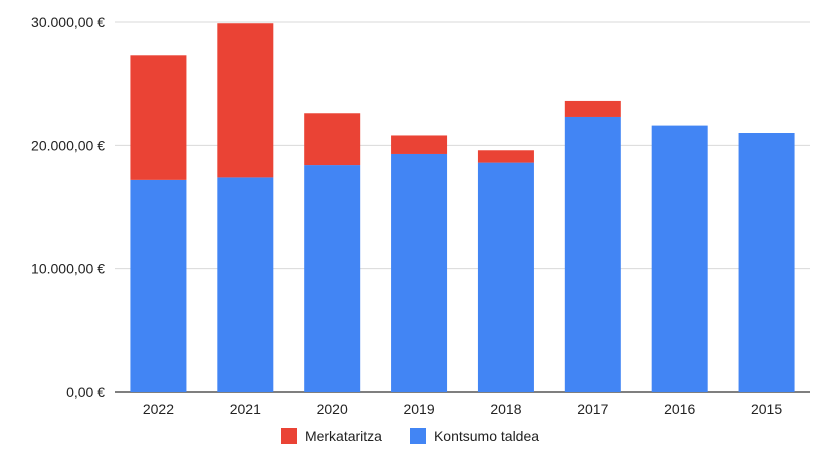  Describe the element at coordinates (592, 108) in the screenshot. I see `bar-merkataritza-2017` at that location.